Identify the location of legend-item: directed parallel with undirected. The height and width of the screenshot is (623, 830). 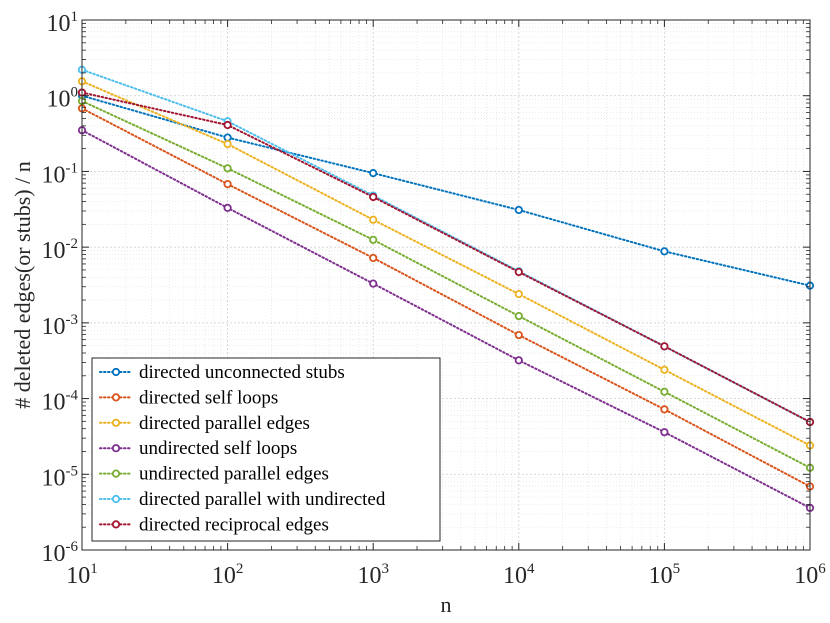
(242, 499).